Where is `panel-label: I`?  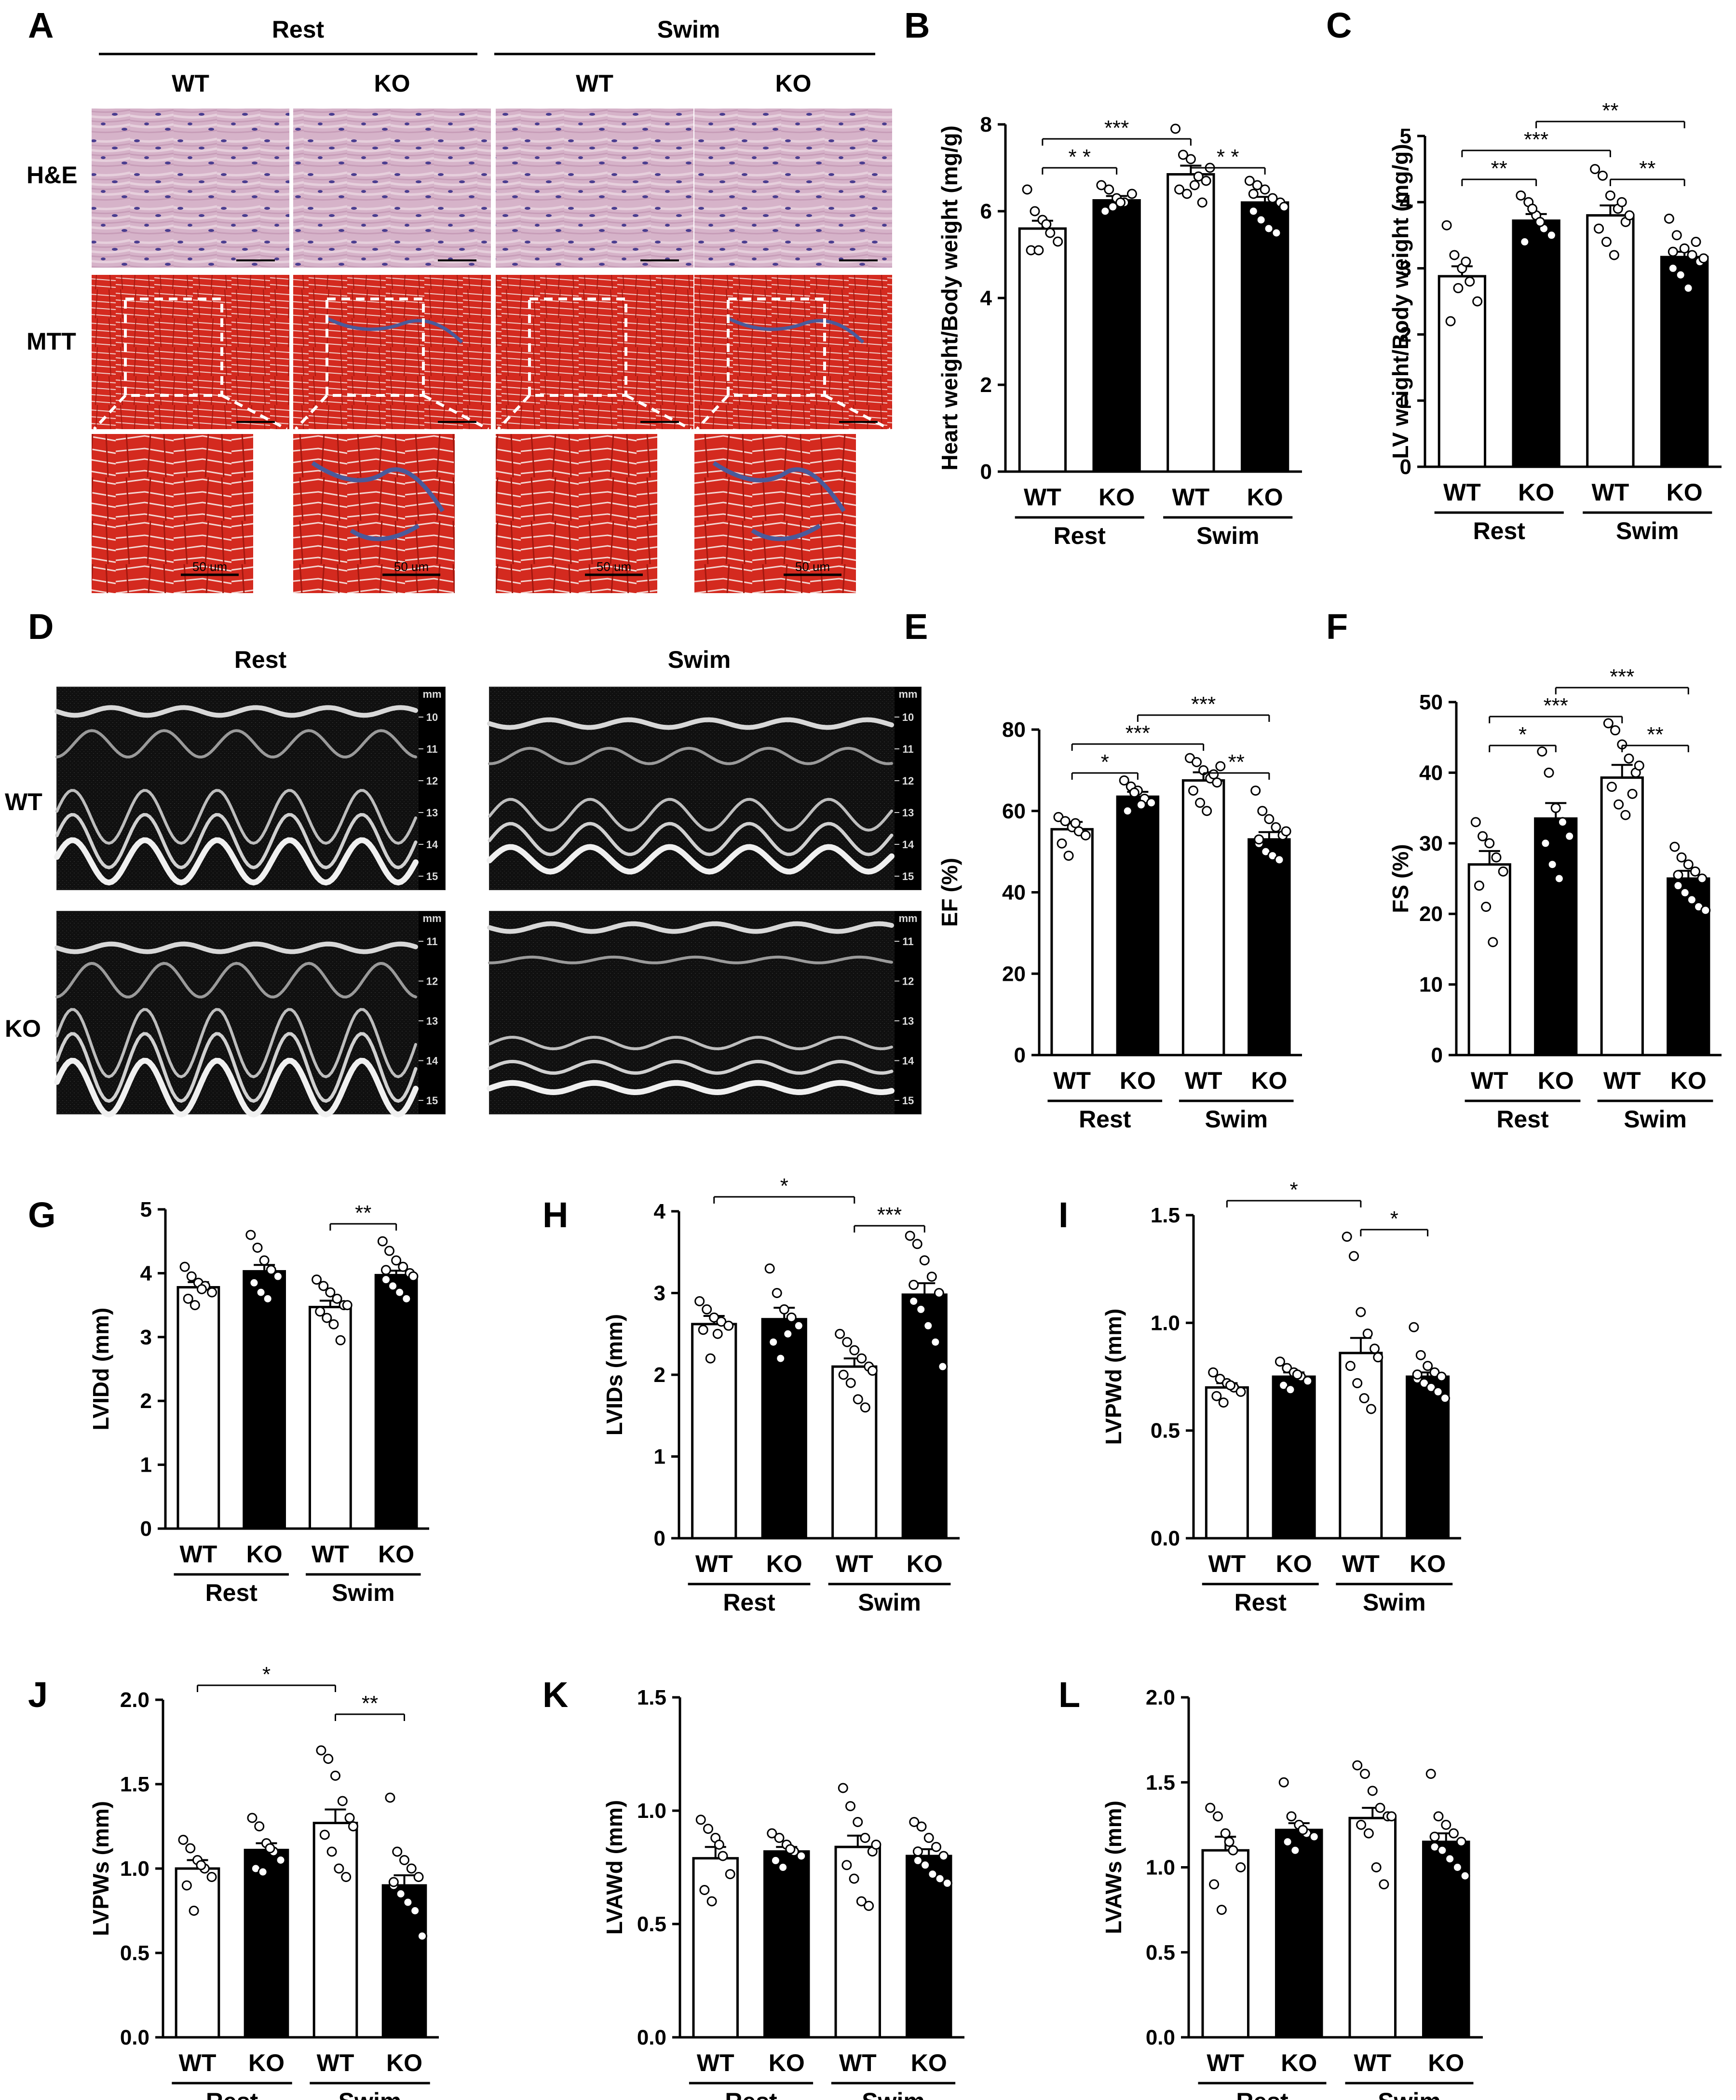
panel-label: I is located at coordinates (1064, 1215).